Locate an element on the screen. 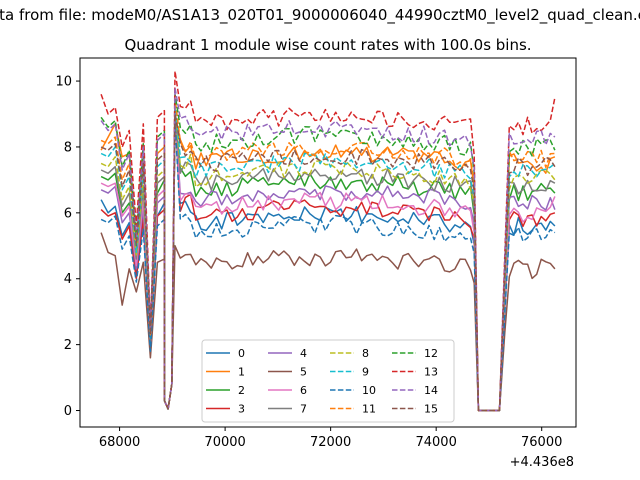  x-tick-label: 76000 is located at coordinates (541, 442).